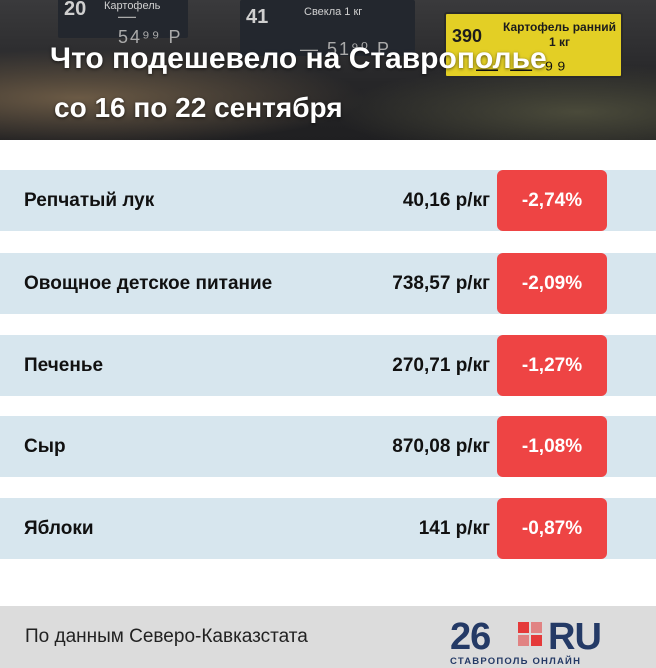 The height and width of the screenshot is (668, 656). What do you see at coordinates (559, 34) in the screenshot?
I see `price-tag-label: Картофель ранний 1 кг` at bounding box center [559, 34].